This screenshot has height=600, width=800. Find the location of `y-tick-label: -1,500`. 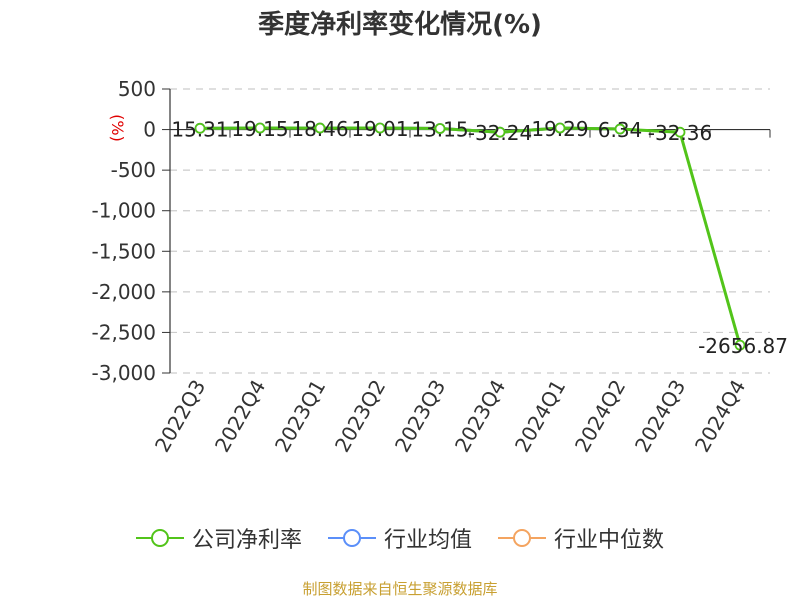

y-tick-label: -1,500 is located at coordinates (124, 251).